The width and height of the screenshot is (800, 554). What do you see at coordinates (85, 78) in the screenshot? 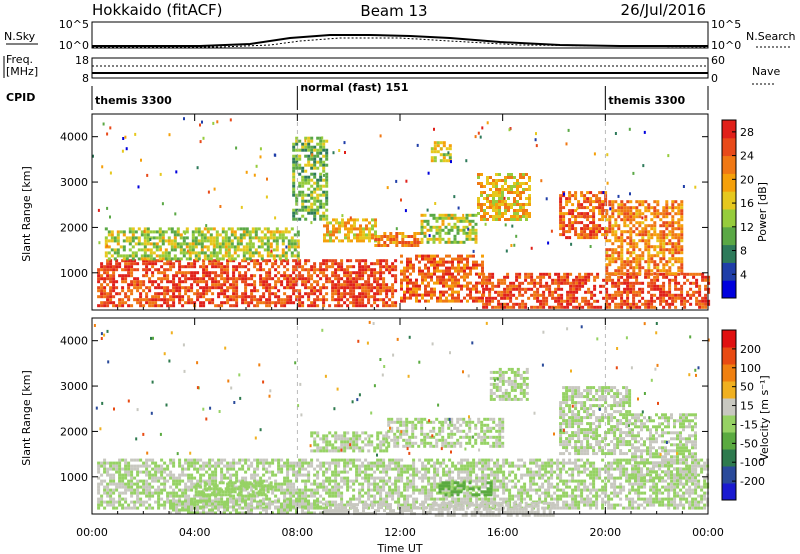
I see `freq-tick-bottom: 8` at bounding box center [85, 78].